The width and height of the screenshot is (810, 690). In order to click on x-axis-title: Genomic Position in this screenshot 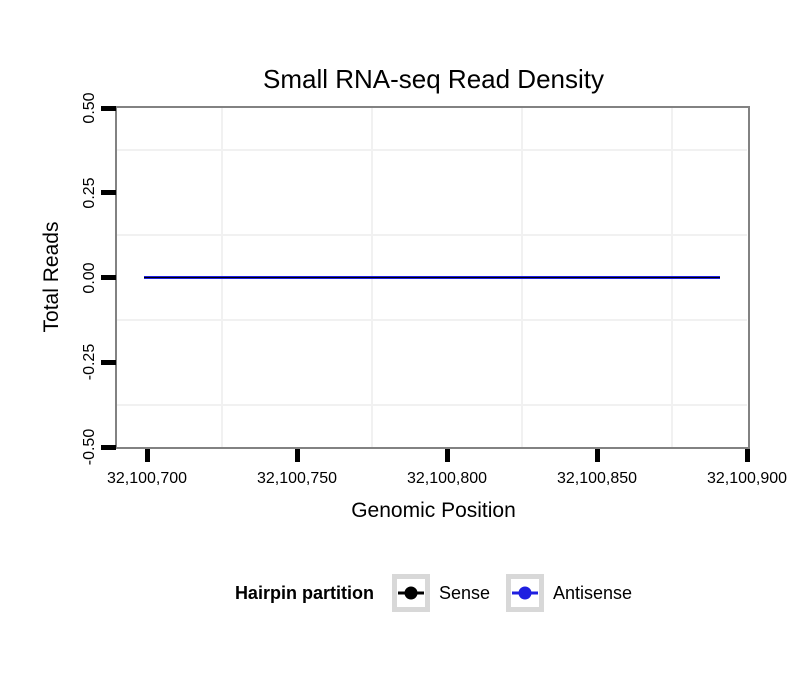, I will do `click(433, 510)`.